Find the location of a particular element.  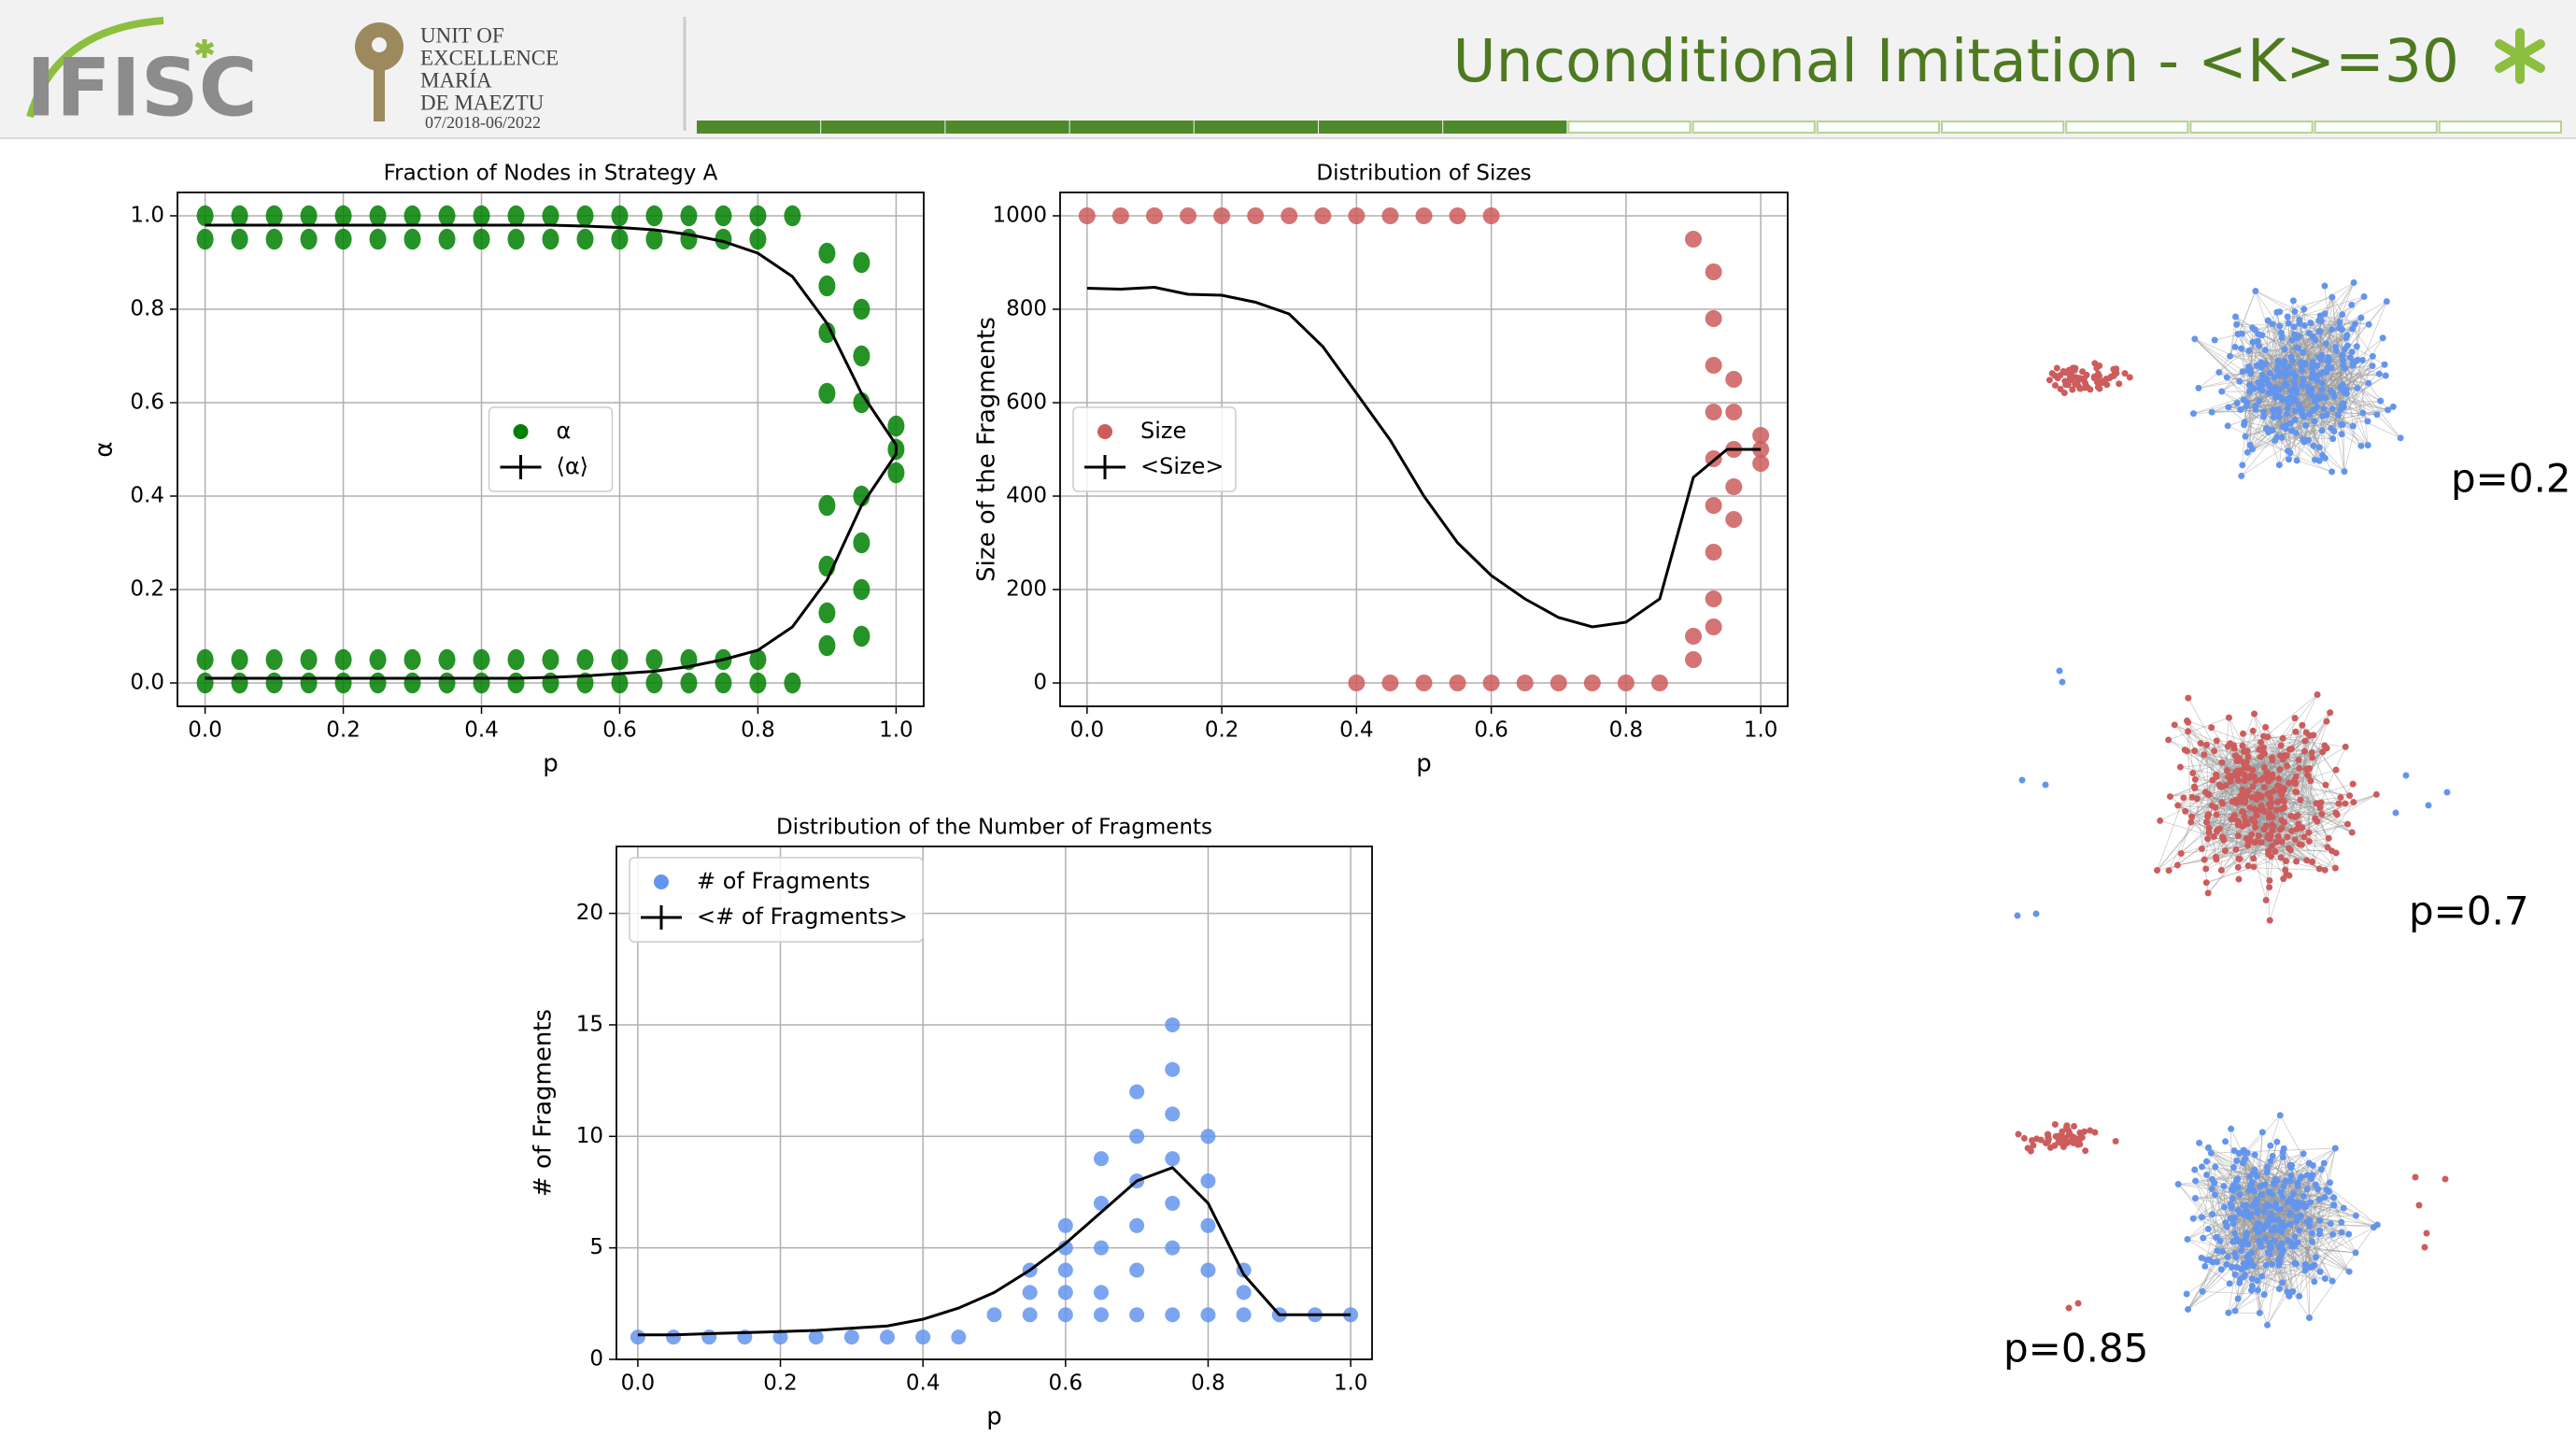

unit-logo-stem is located at coordinates (379, 93).